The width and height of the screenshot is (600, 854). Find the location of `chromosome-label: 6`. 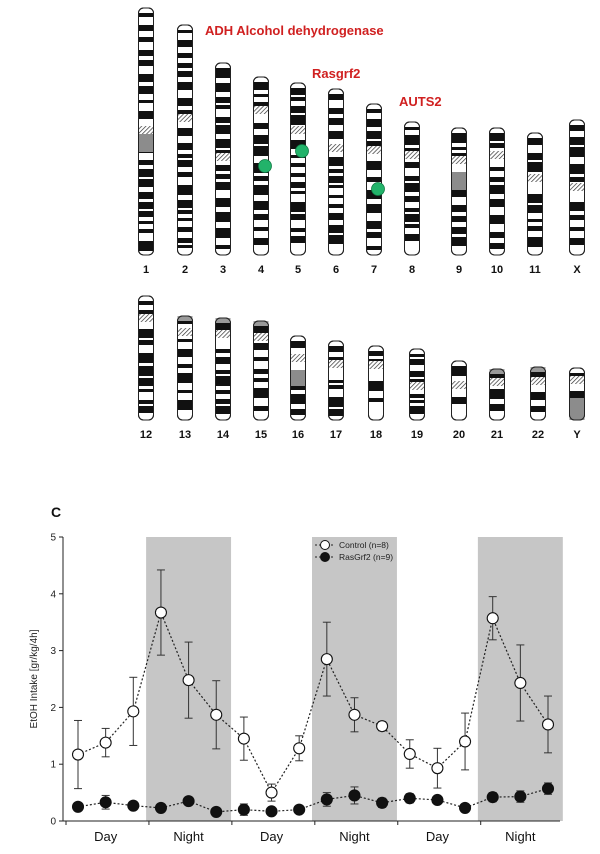

chromosome-label: 6 is located at coordinates (336, 270).